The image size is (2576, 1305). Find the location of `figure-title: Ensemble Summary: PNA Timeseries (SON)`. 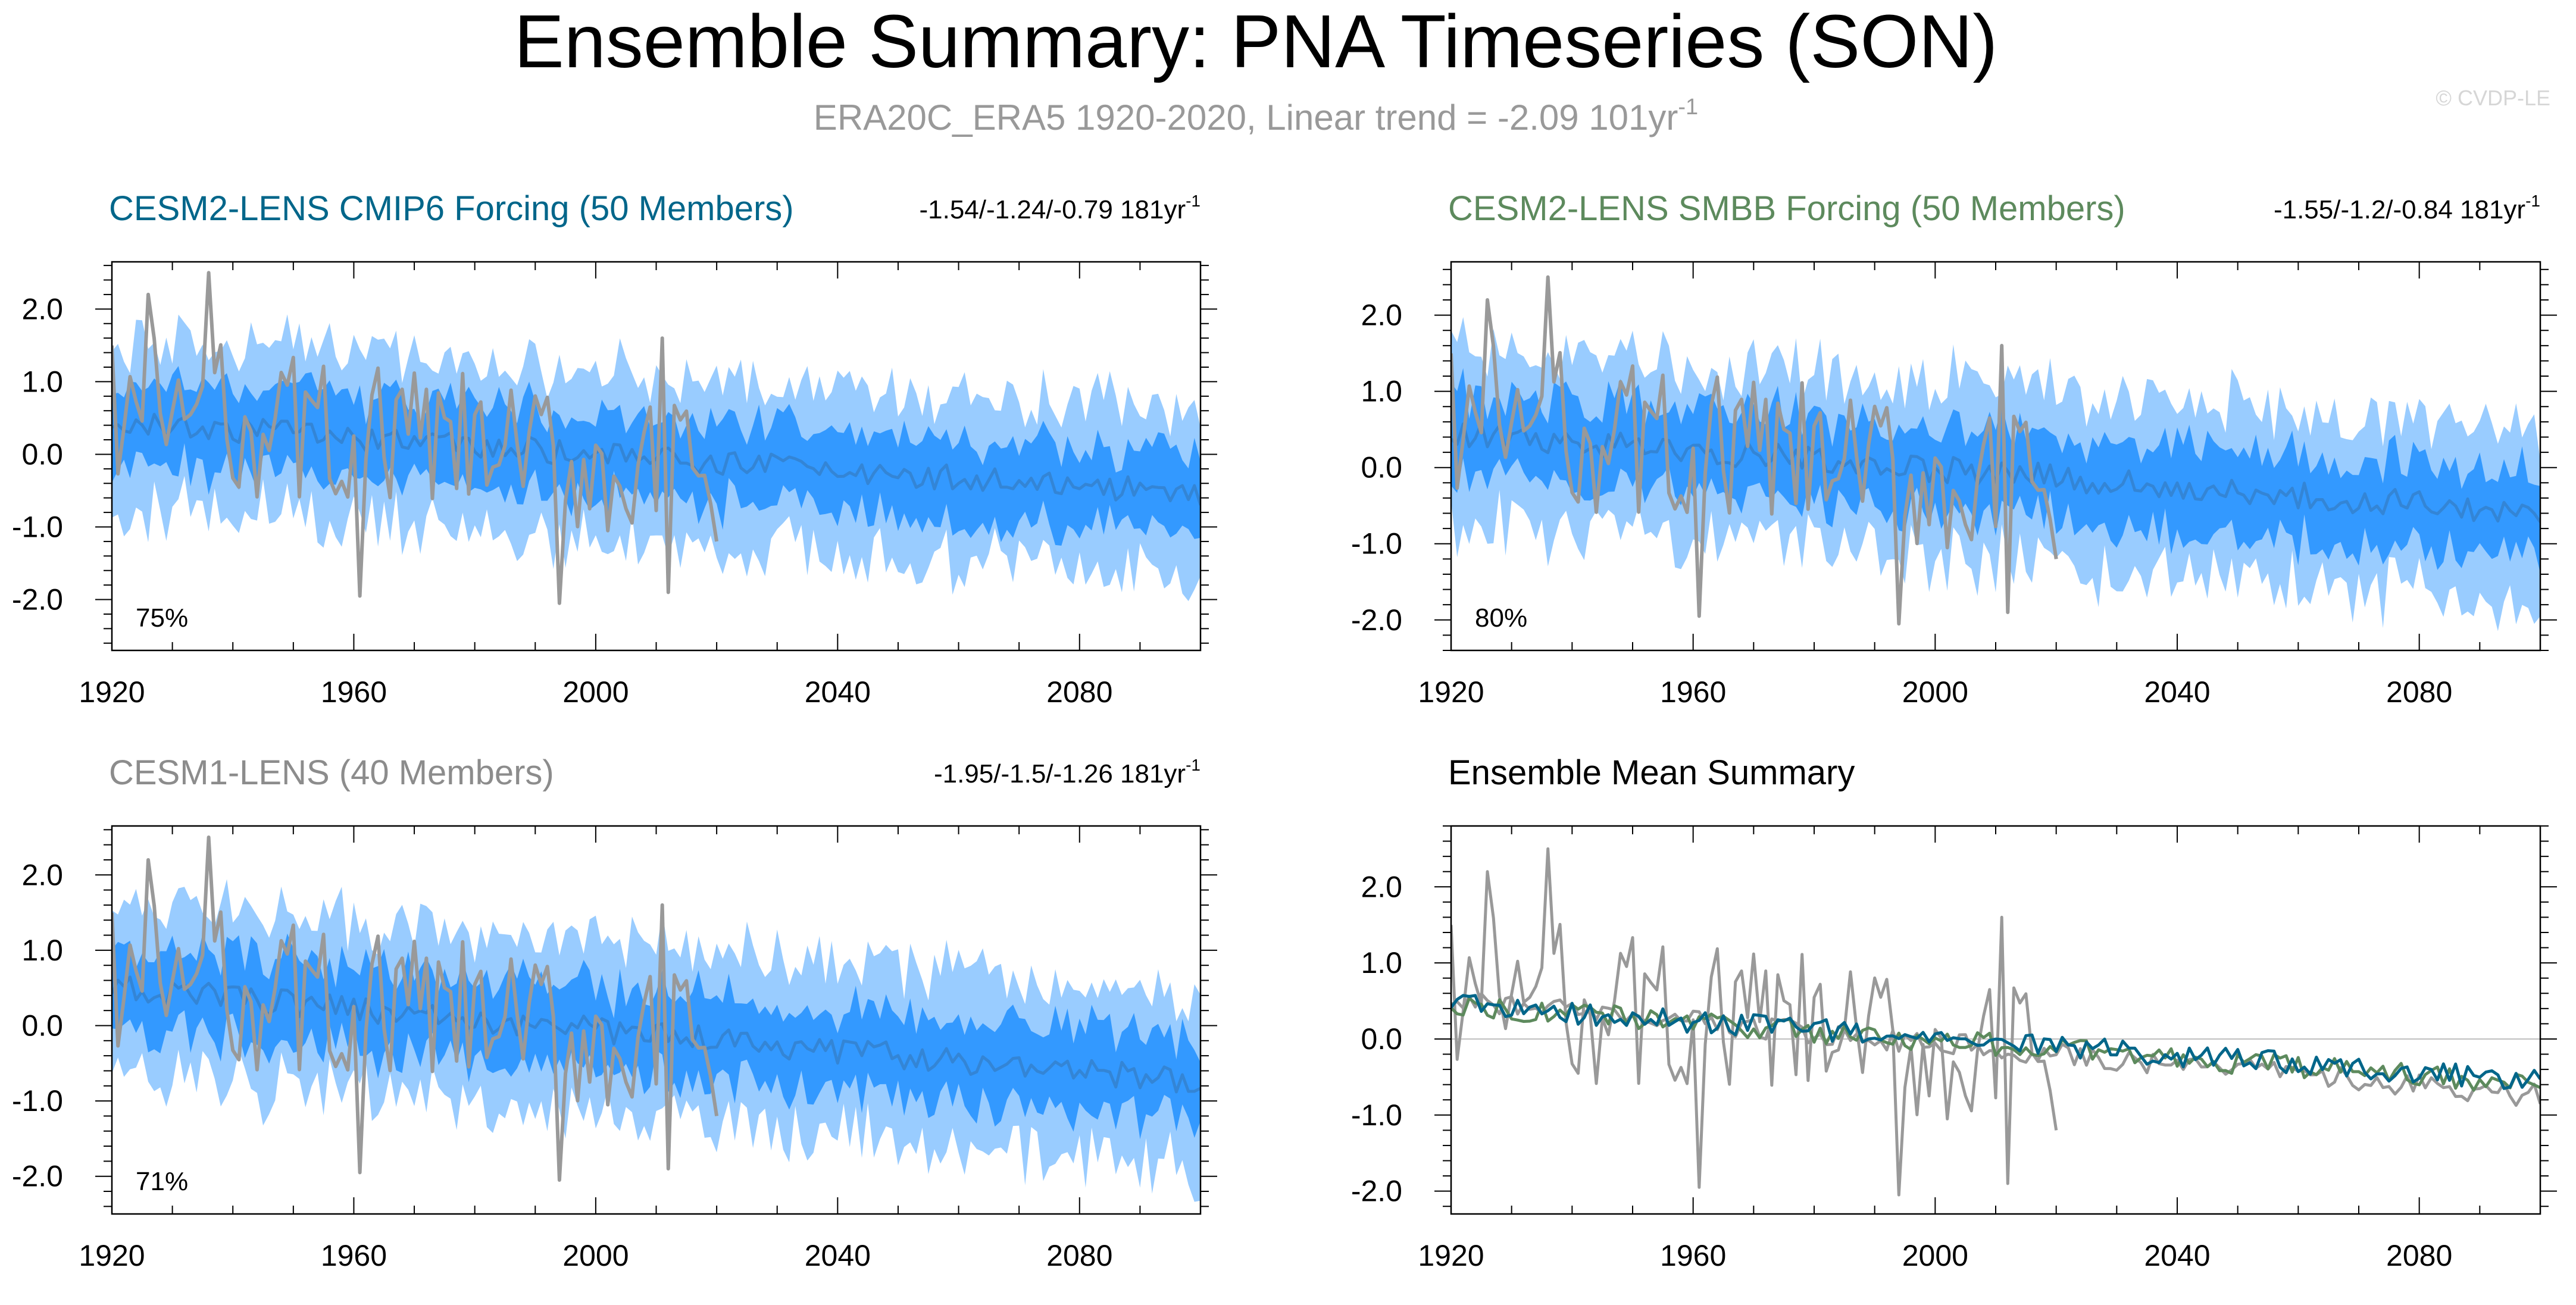

figure-title: Ensemble Summary: PNA Timeseries (SON) is located at coordinates (1256, 42).